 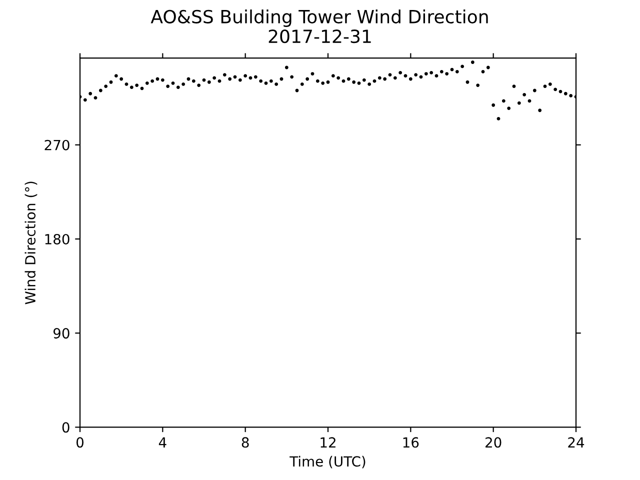 What do you see at coordinates (57, 239) in the screenshot?
I see `y-tick-label: 180` at bounding box center [57, 239].